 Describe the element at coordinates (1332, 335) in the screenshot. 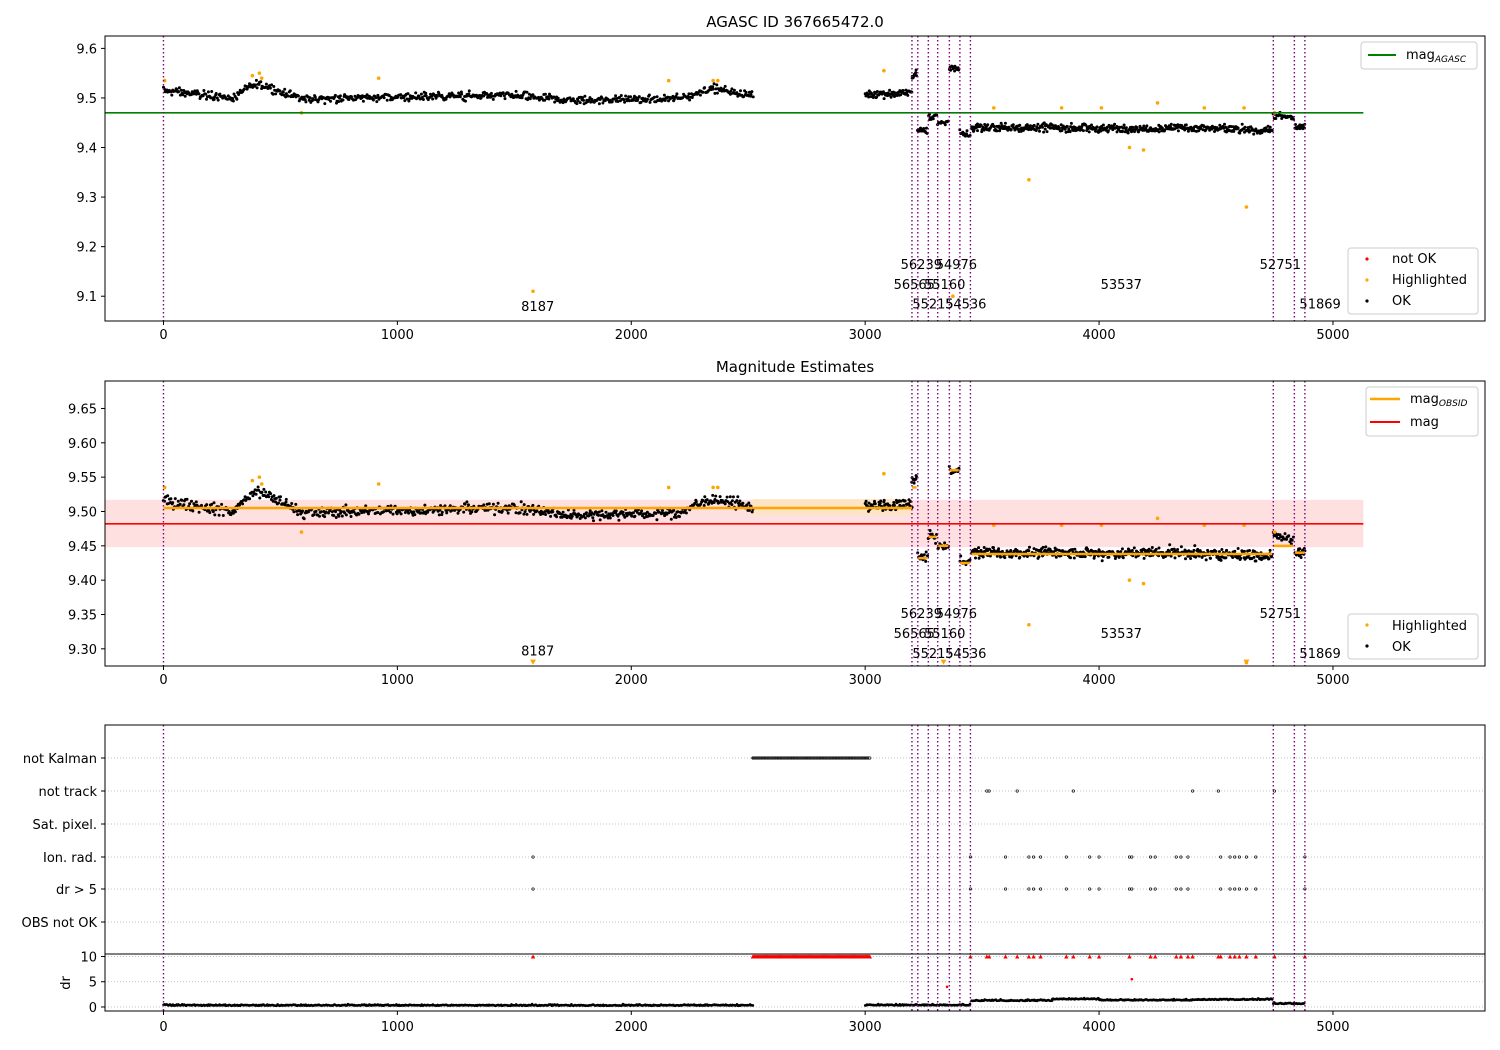

I see `agasc-xtick-label: 5000` at that location.